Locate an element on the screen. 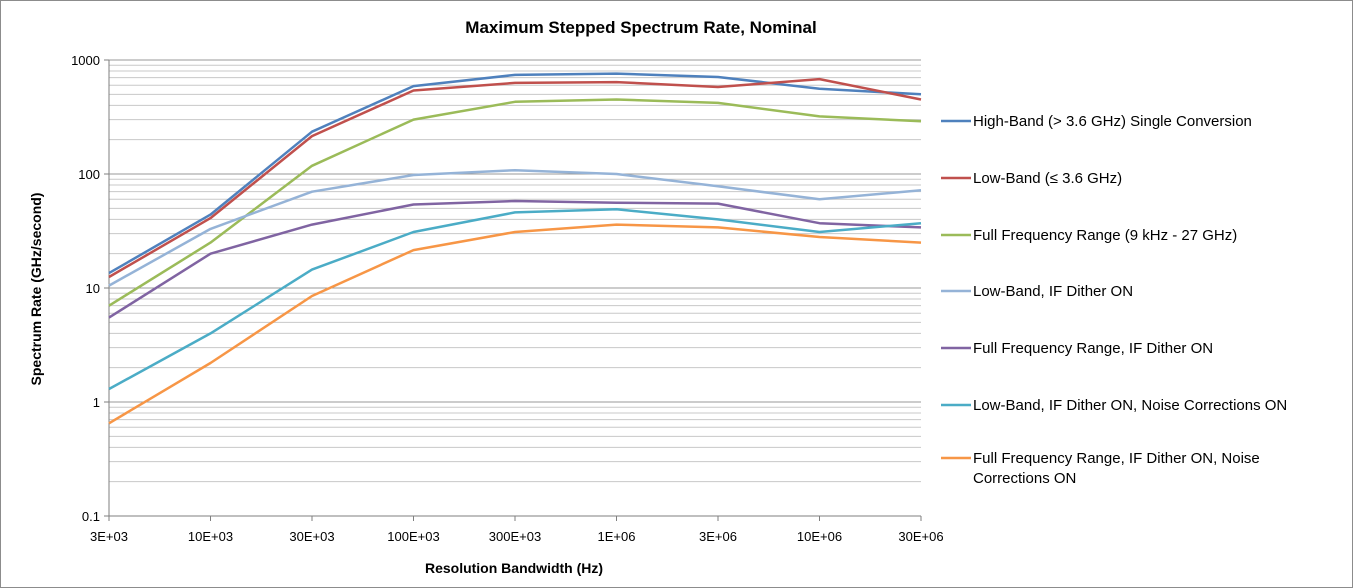 The image size is (1353, 588). x-tick-label: 10E+06 is located at coordinates (819, 536).